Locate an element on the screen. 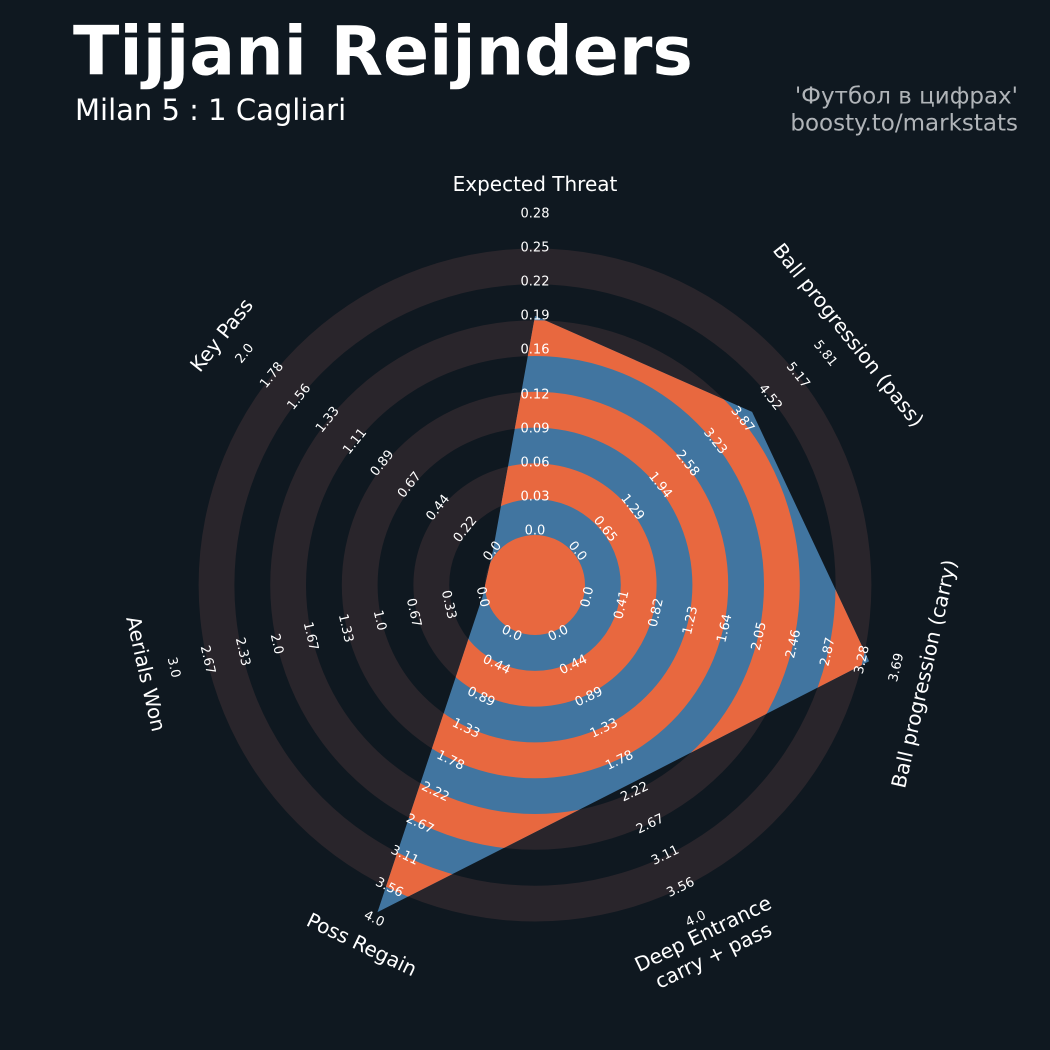  tick-label: 0.16 is located at coordinates (535, 349).